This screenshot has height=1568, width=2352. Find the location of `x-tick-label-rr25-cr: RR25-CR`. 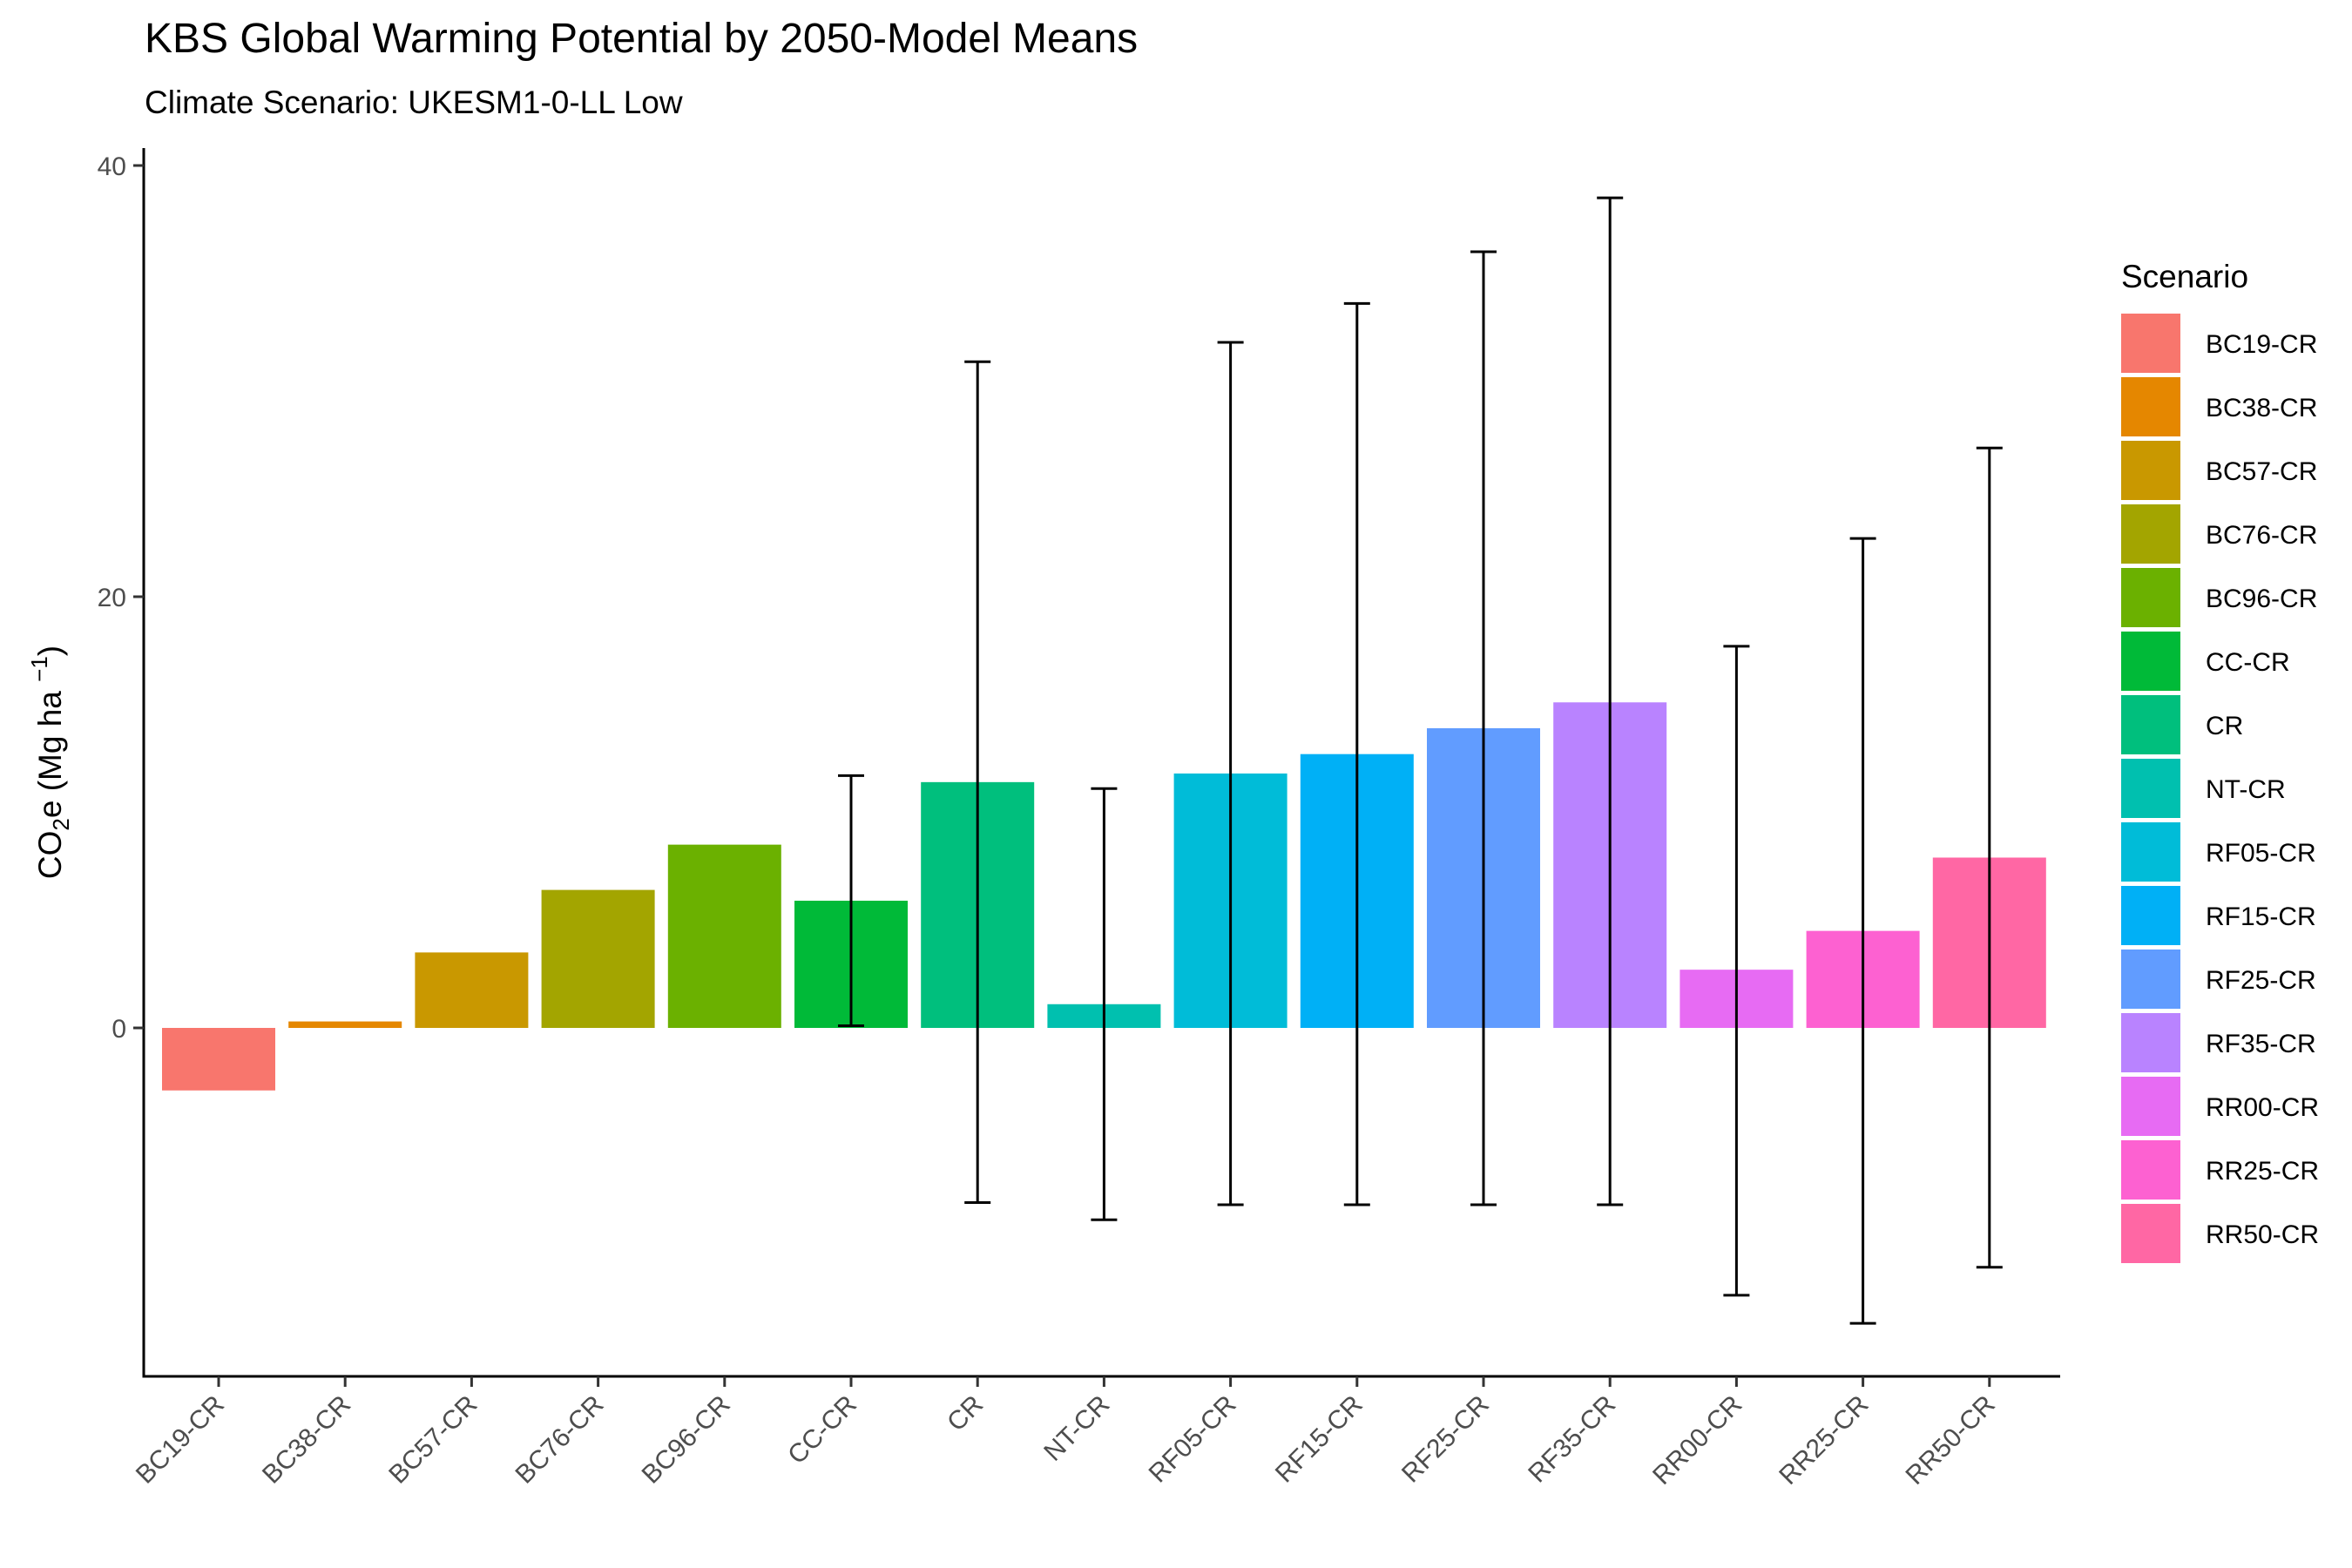

x-tick-label-rr25-cr: RR25-CR is located at coordinates (1824, 1440).